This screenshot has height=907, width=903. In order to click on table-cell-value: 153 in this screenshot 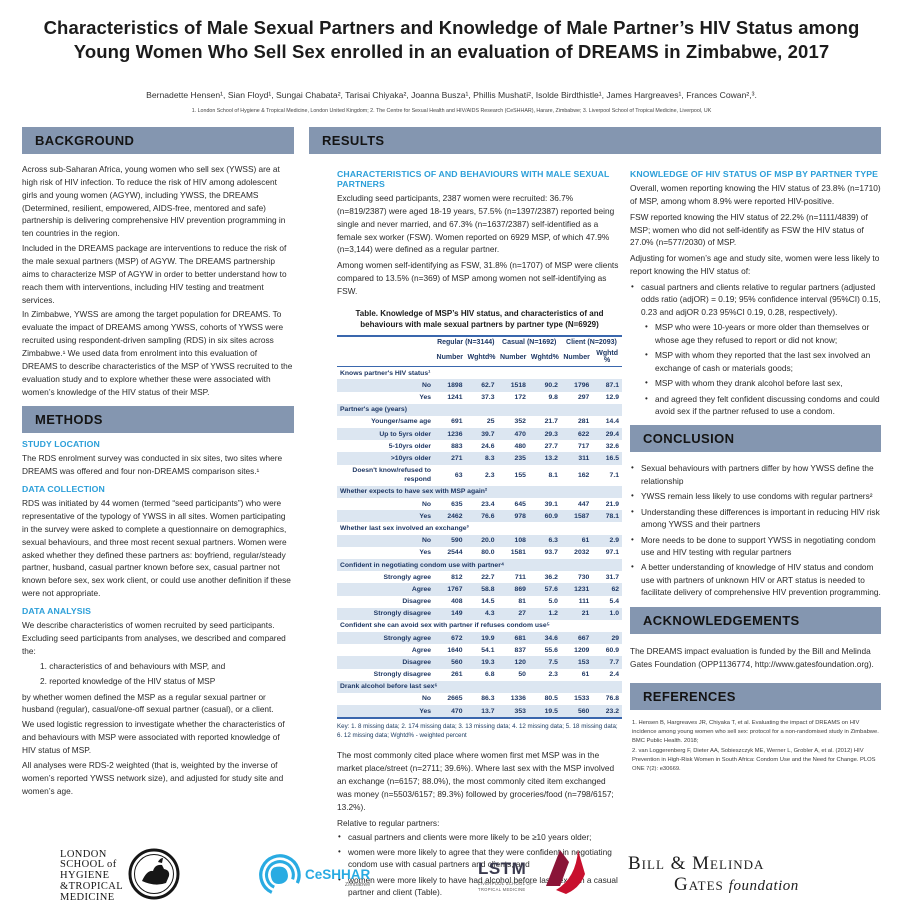, I will do `click(583, 662)`.